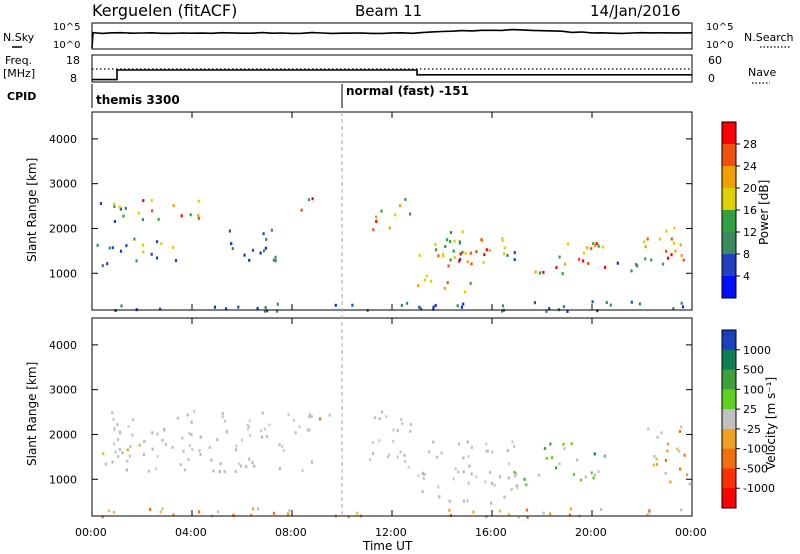  What do you see at coordinates (392, 36) in the screenshot?
I see `nsky-panel` at bounding box center [392, 36].